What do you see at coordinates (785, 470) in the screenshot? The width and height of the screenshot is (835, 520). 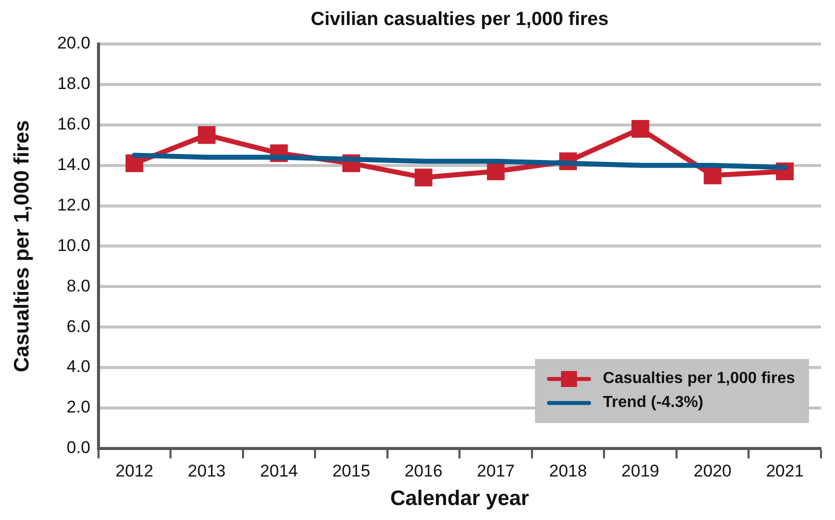 I see `x-tick-label: 2021` at bounding box center [785, 470].